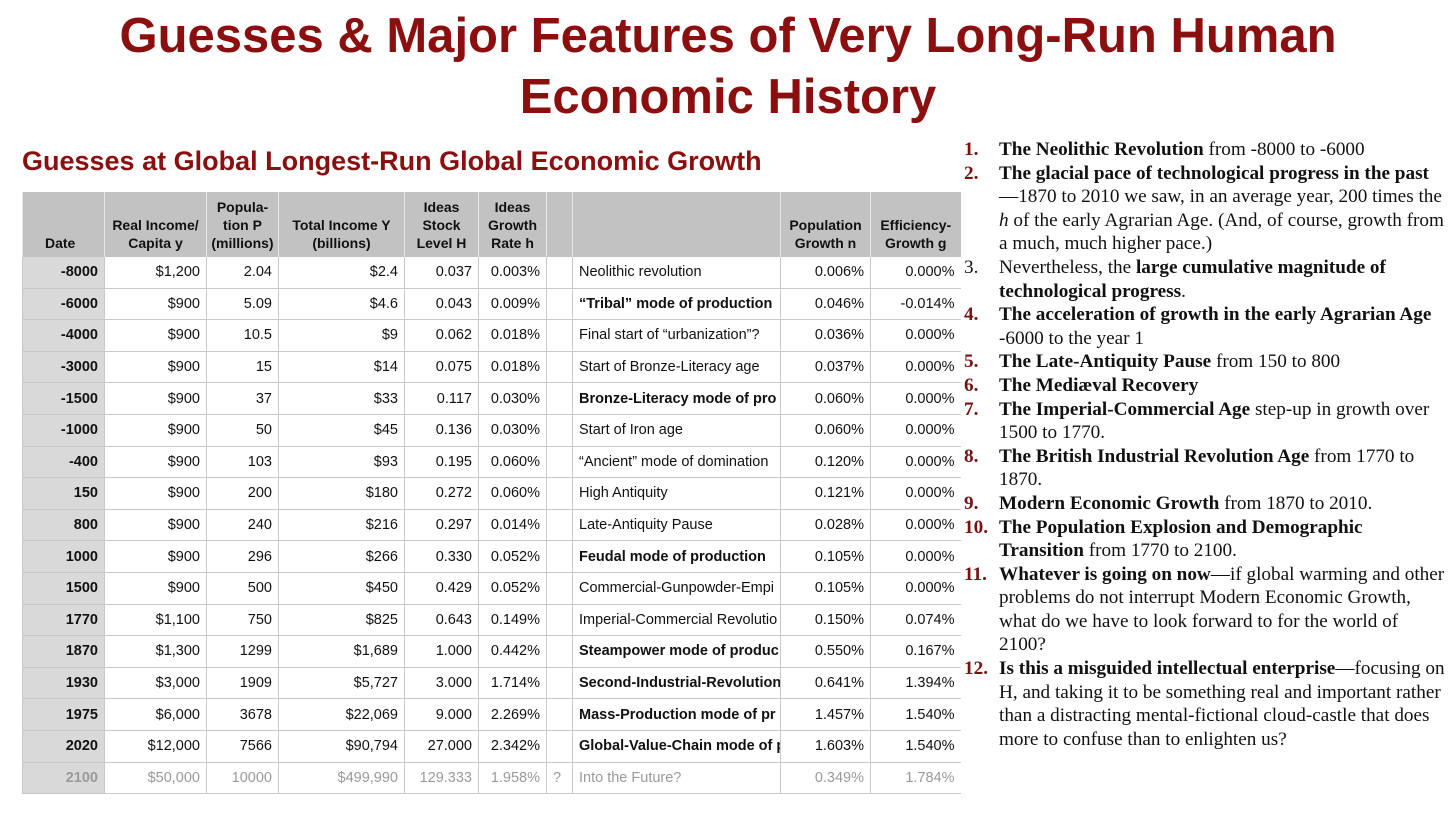 The width and height of the screenshot is (1456, 817). What do you see at coordinates (341, 304) in the screenshot?
I see `cell-total-income: $4.6` at bounding box center [341, 304].